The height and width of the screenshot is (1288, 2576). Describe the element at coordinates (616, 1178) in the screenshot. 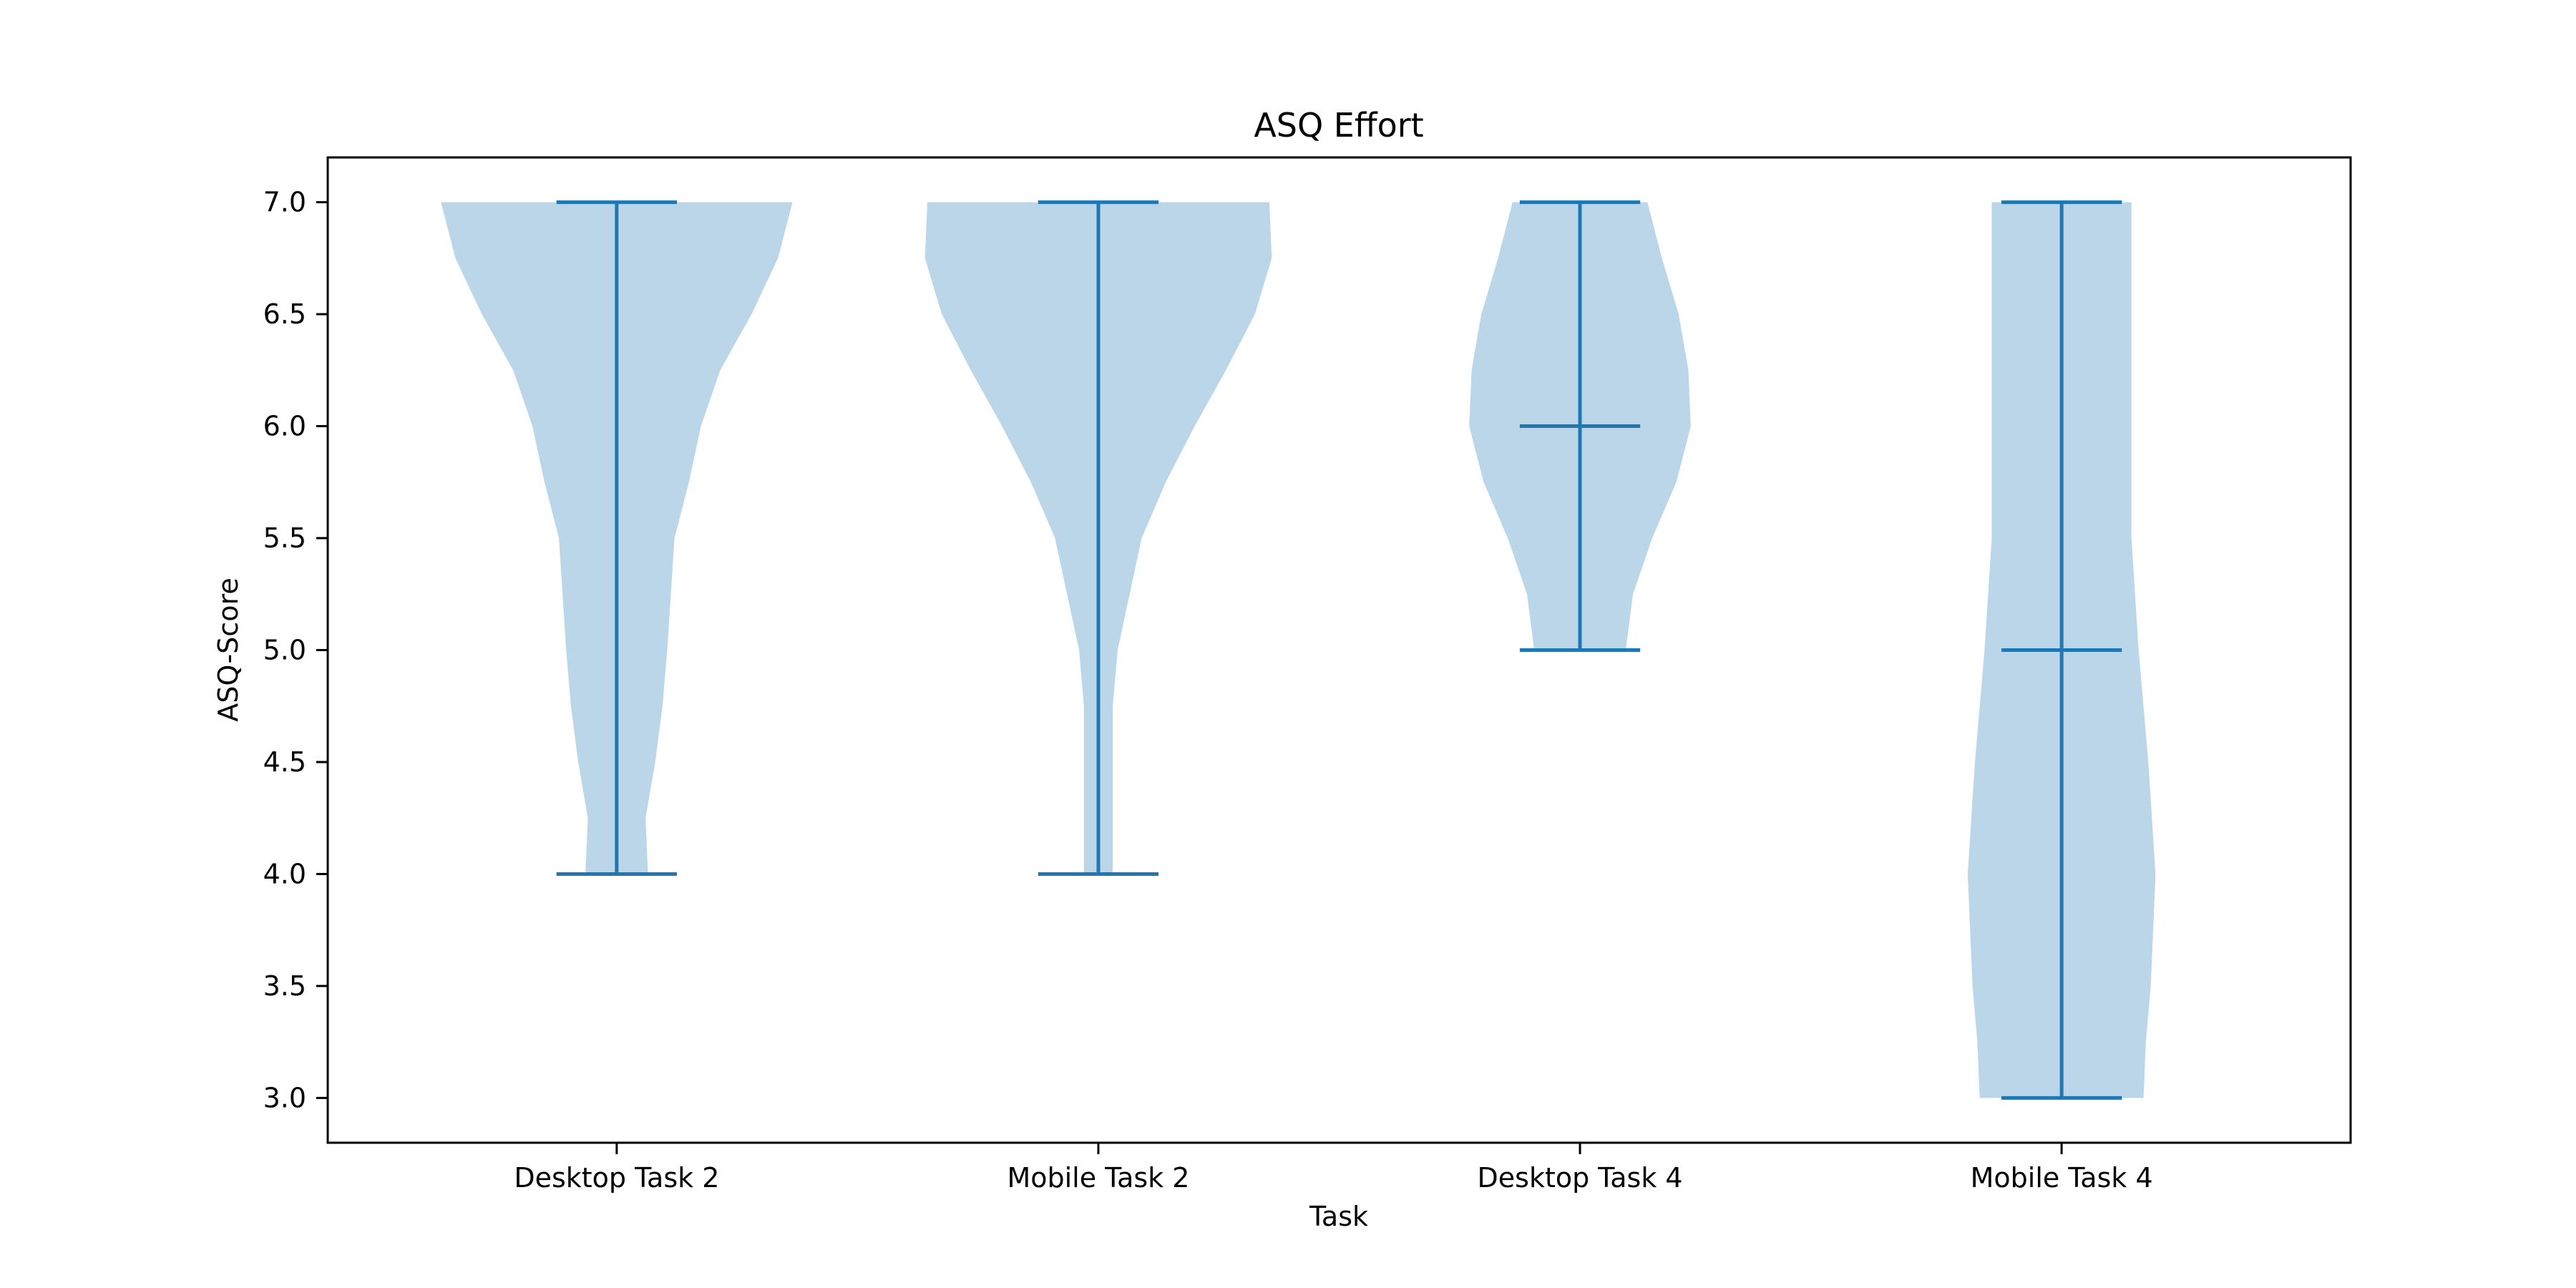

I see `x-tick-label: Desktop Task 2` at that location.